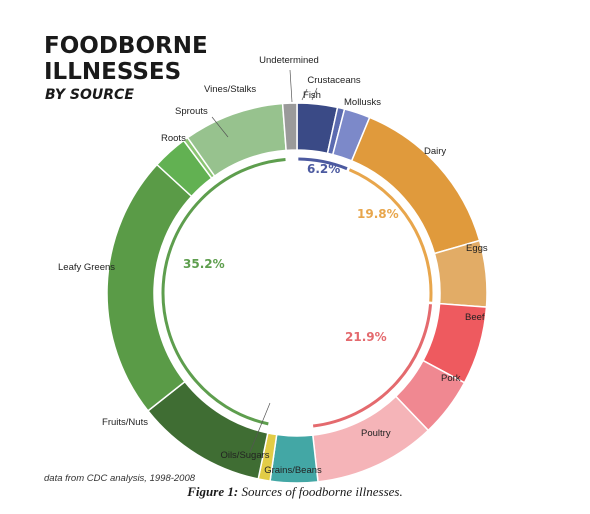 Image resolution: width=590 pixels, height=514 pixels. Describe the element at coordinates (213, 491) in the screenshot. I see `figure-caption-prefix: Figure 1:` at that location.